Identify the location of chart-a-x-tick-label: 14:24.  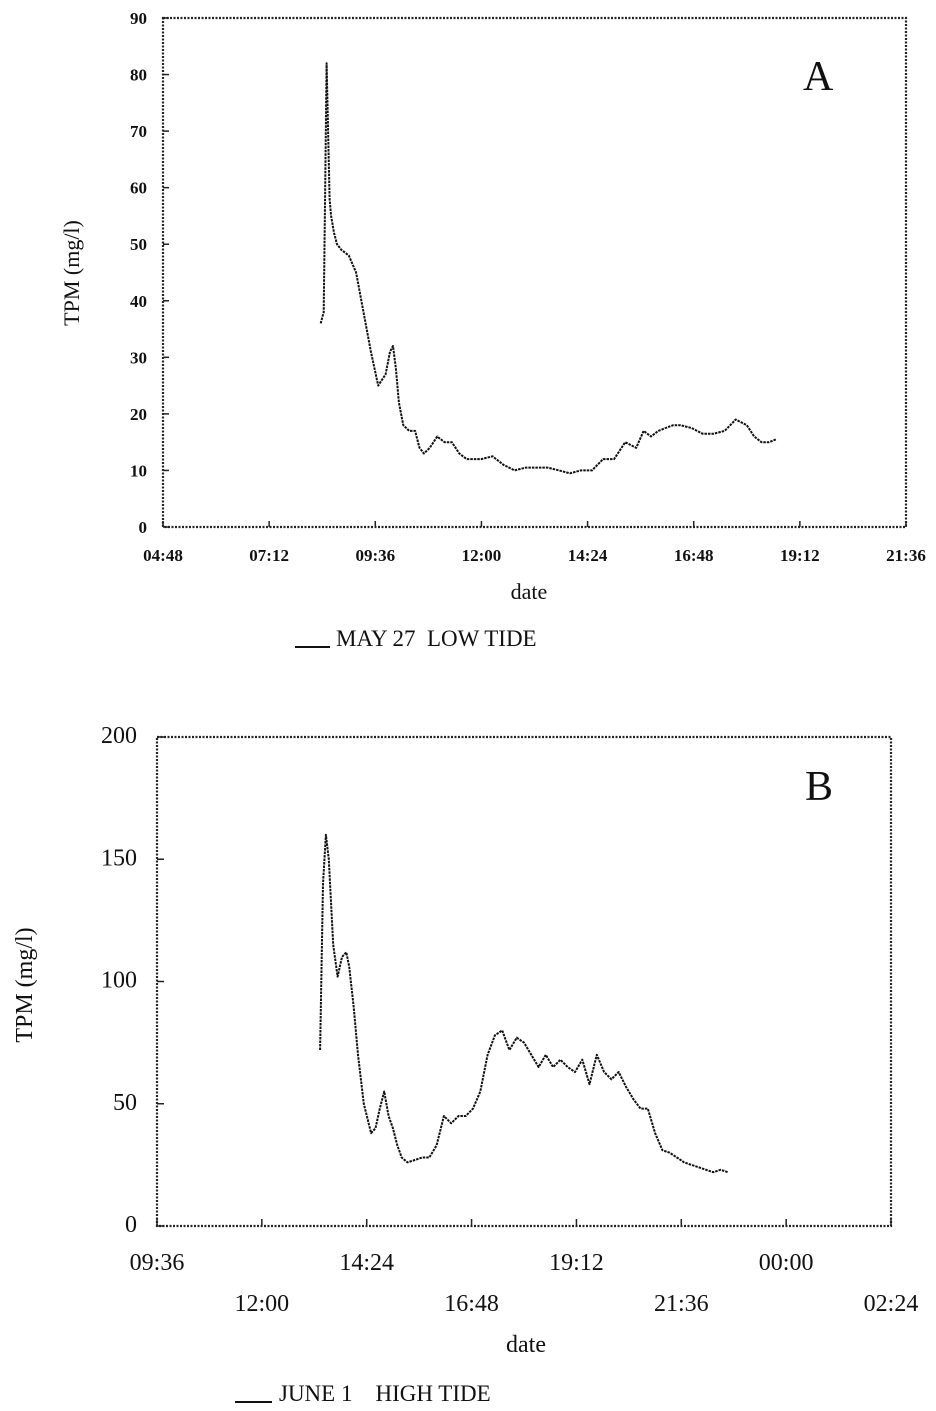
(588, 555).